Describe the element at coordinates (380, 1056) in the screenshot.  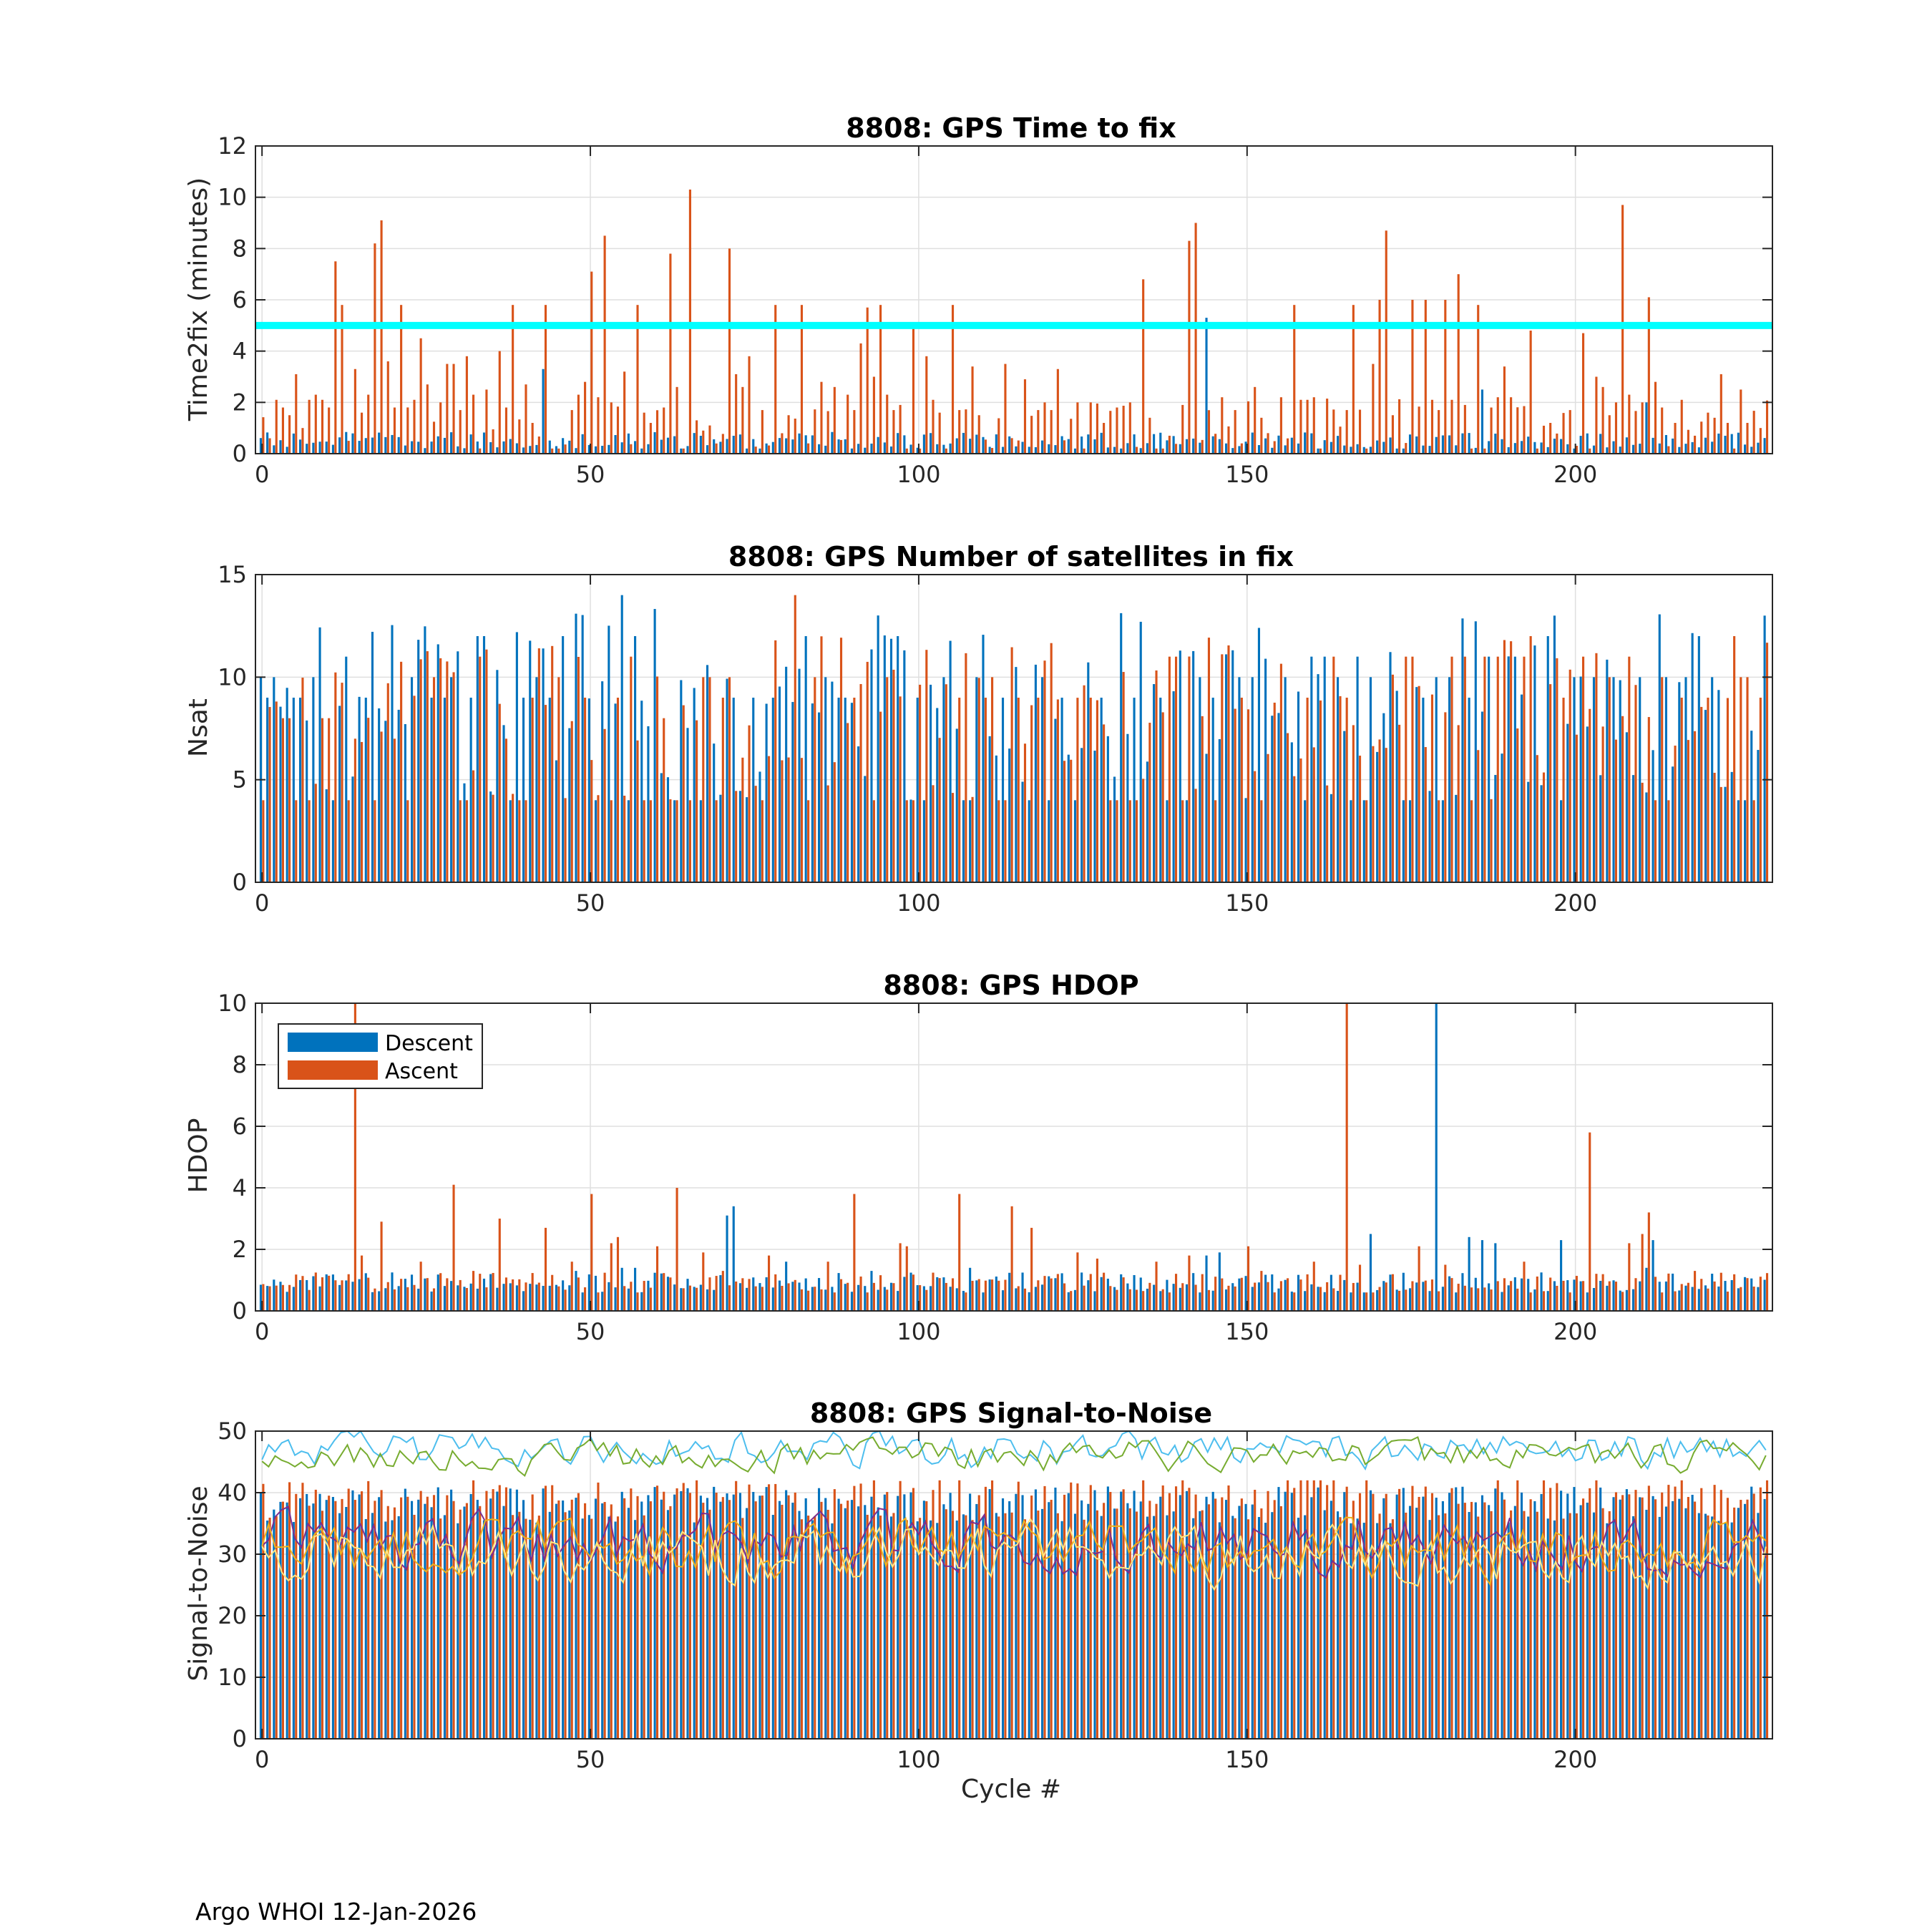
I see `legend: Descent Ascent` at that location.